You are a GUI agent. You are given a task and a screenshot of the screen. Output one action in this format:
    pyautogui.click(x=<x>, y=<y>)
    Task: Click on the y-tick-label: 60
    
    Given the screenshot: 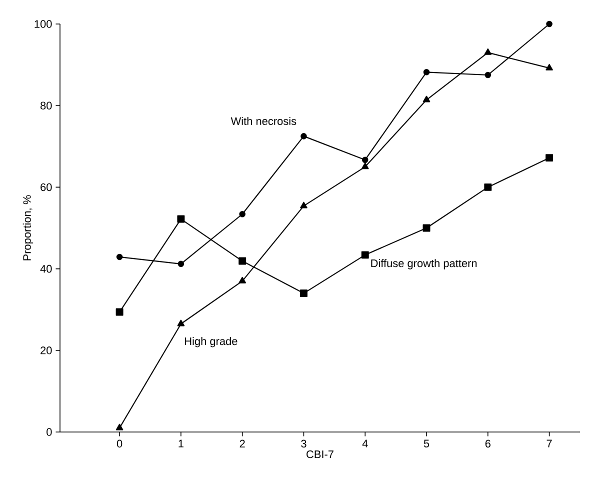 What is the action you would take?
    pyautogui.click(x=46, y=187)
    